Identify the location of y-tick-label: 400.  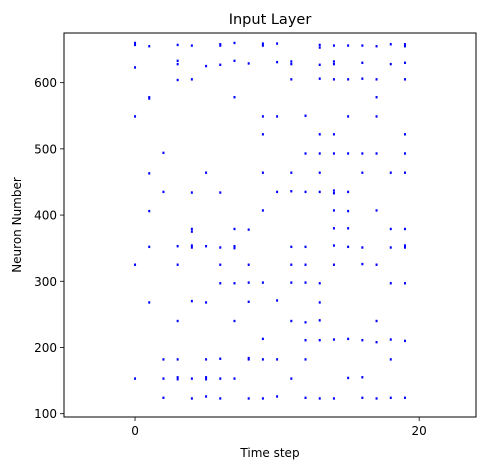
(45, 216).